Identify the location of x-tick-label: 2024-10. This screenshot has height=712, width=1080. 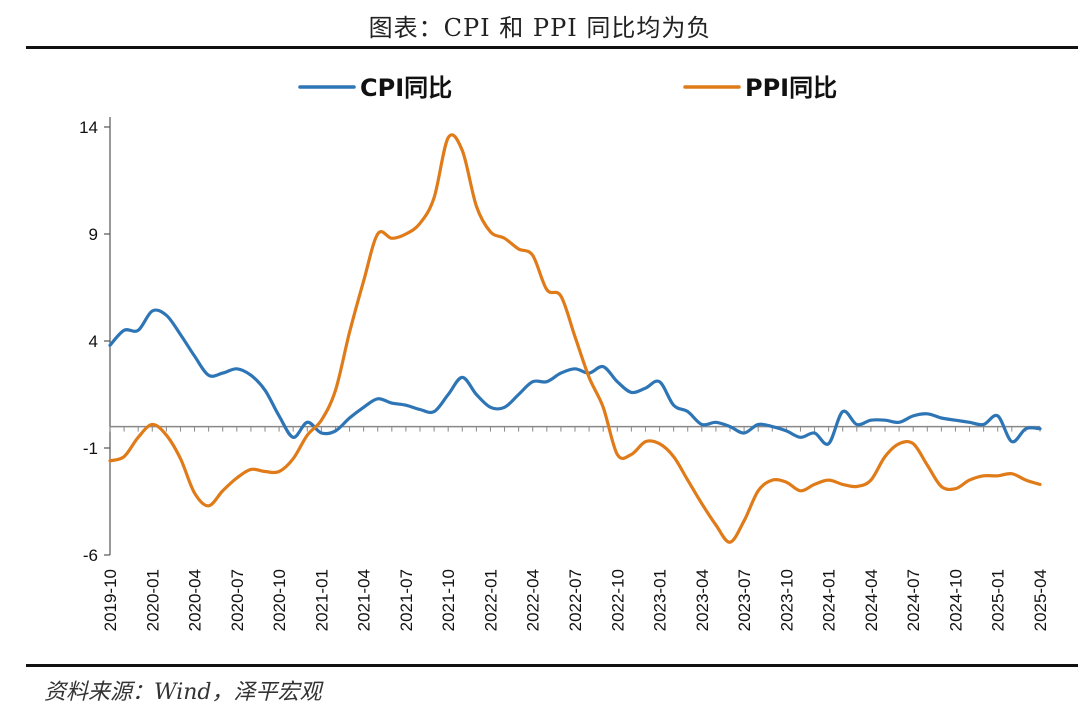
(955, 600).